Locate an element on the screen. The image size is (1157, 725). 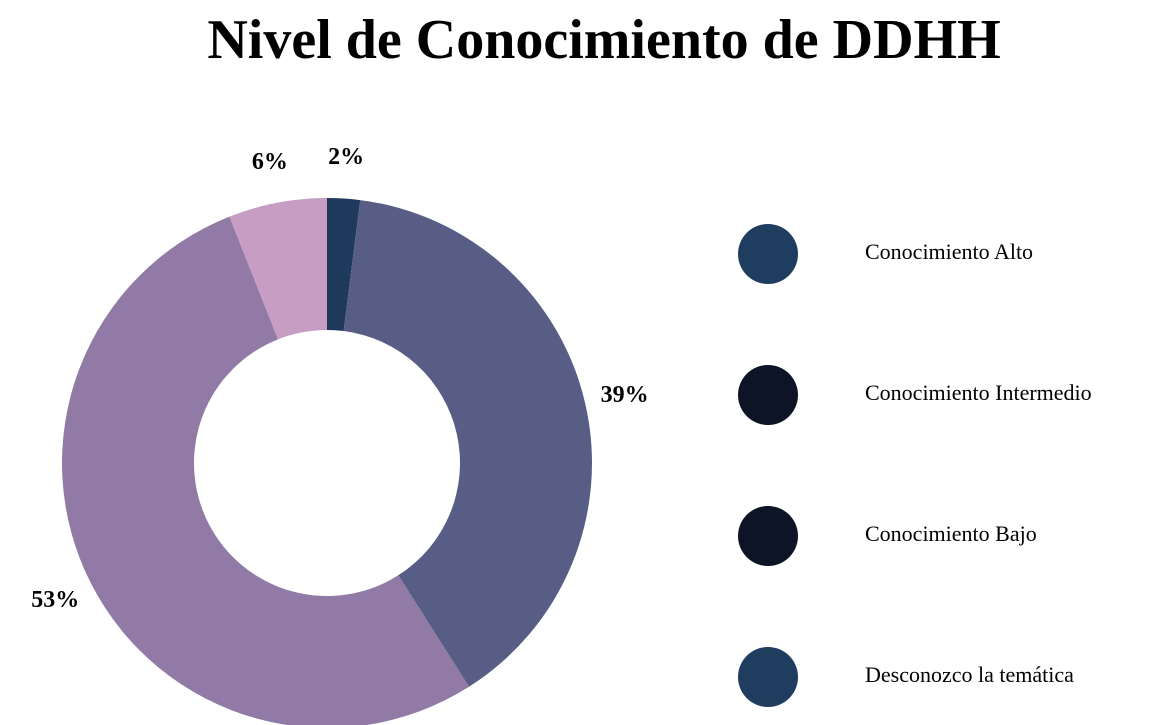
data-label: 6% is located at coordinates (270, 162).